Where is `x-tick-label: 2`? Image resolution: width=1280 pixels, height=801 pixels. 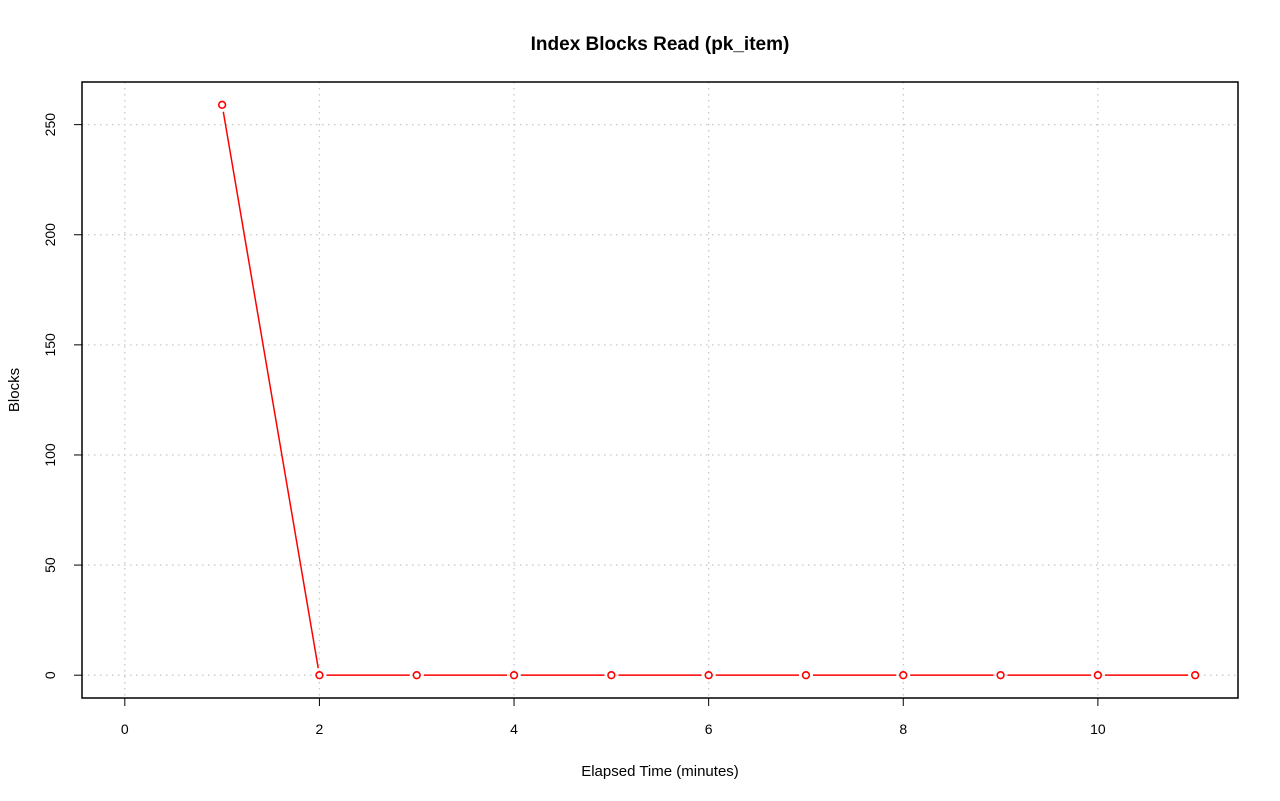
x-tick-label: 2 is located at coordinates (320, 729).